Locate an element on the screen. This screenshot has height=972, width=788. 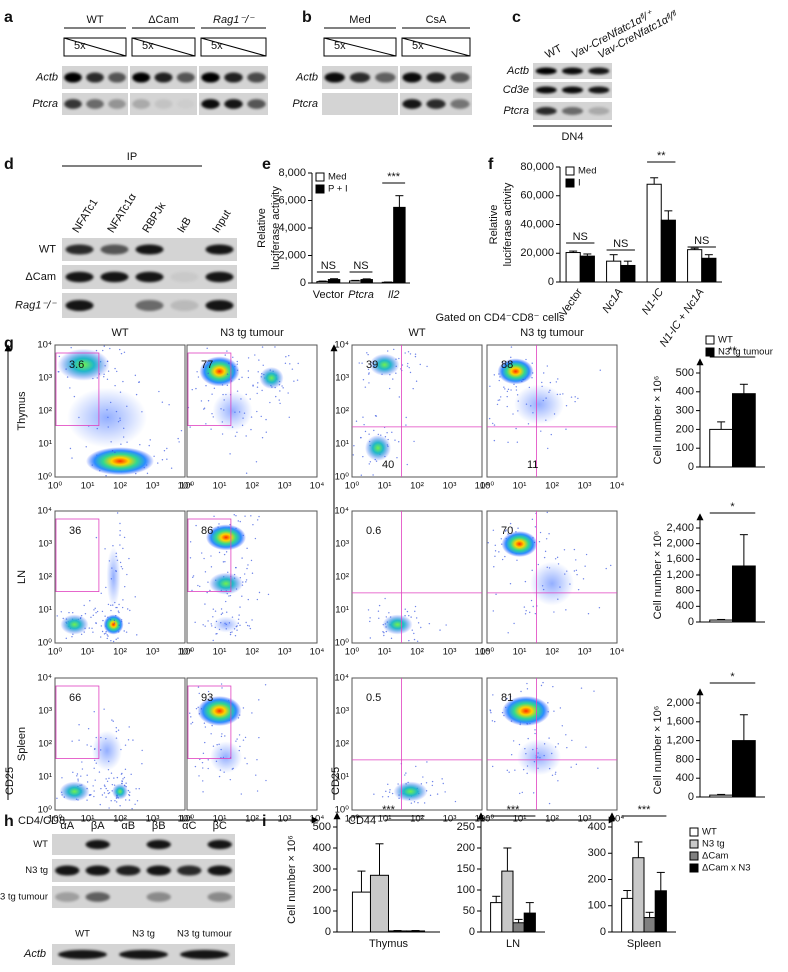
flow-density is located at coordinates (539, 757).